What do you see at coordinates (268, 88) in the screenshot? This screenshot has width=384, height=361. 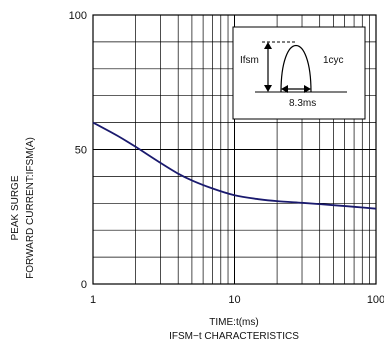 I see `arrow-down-icon` at bounding box center [268, 88].